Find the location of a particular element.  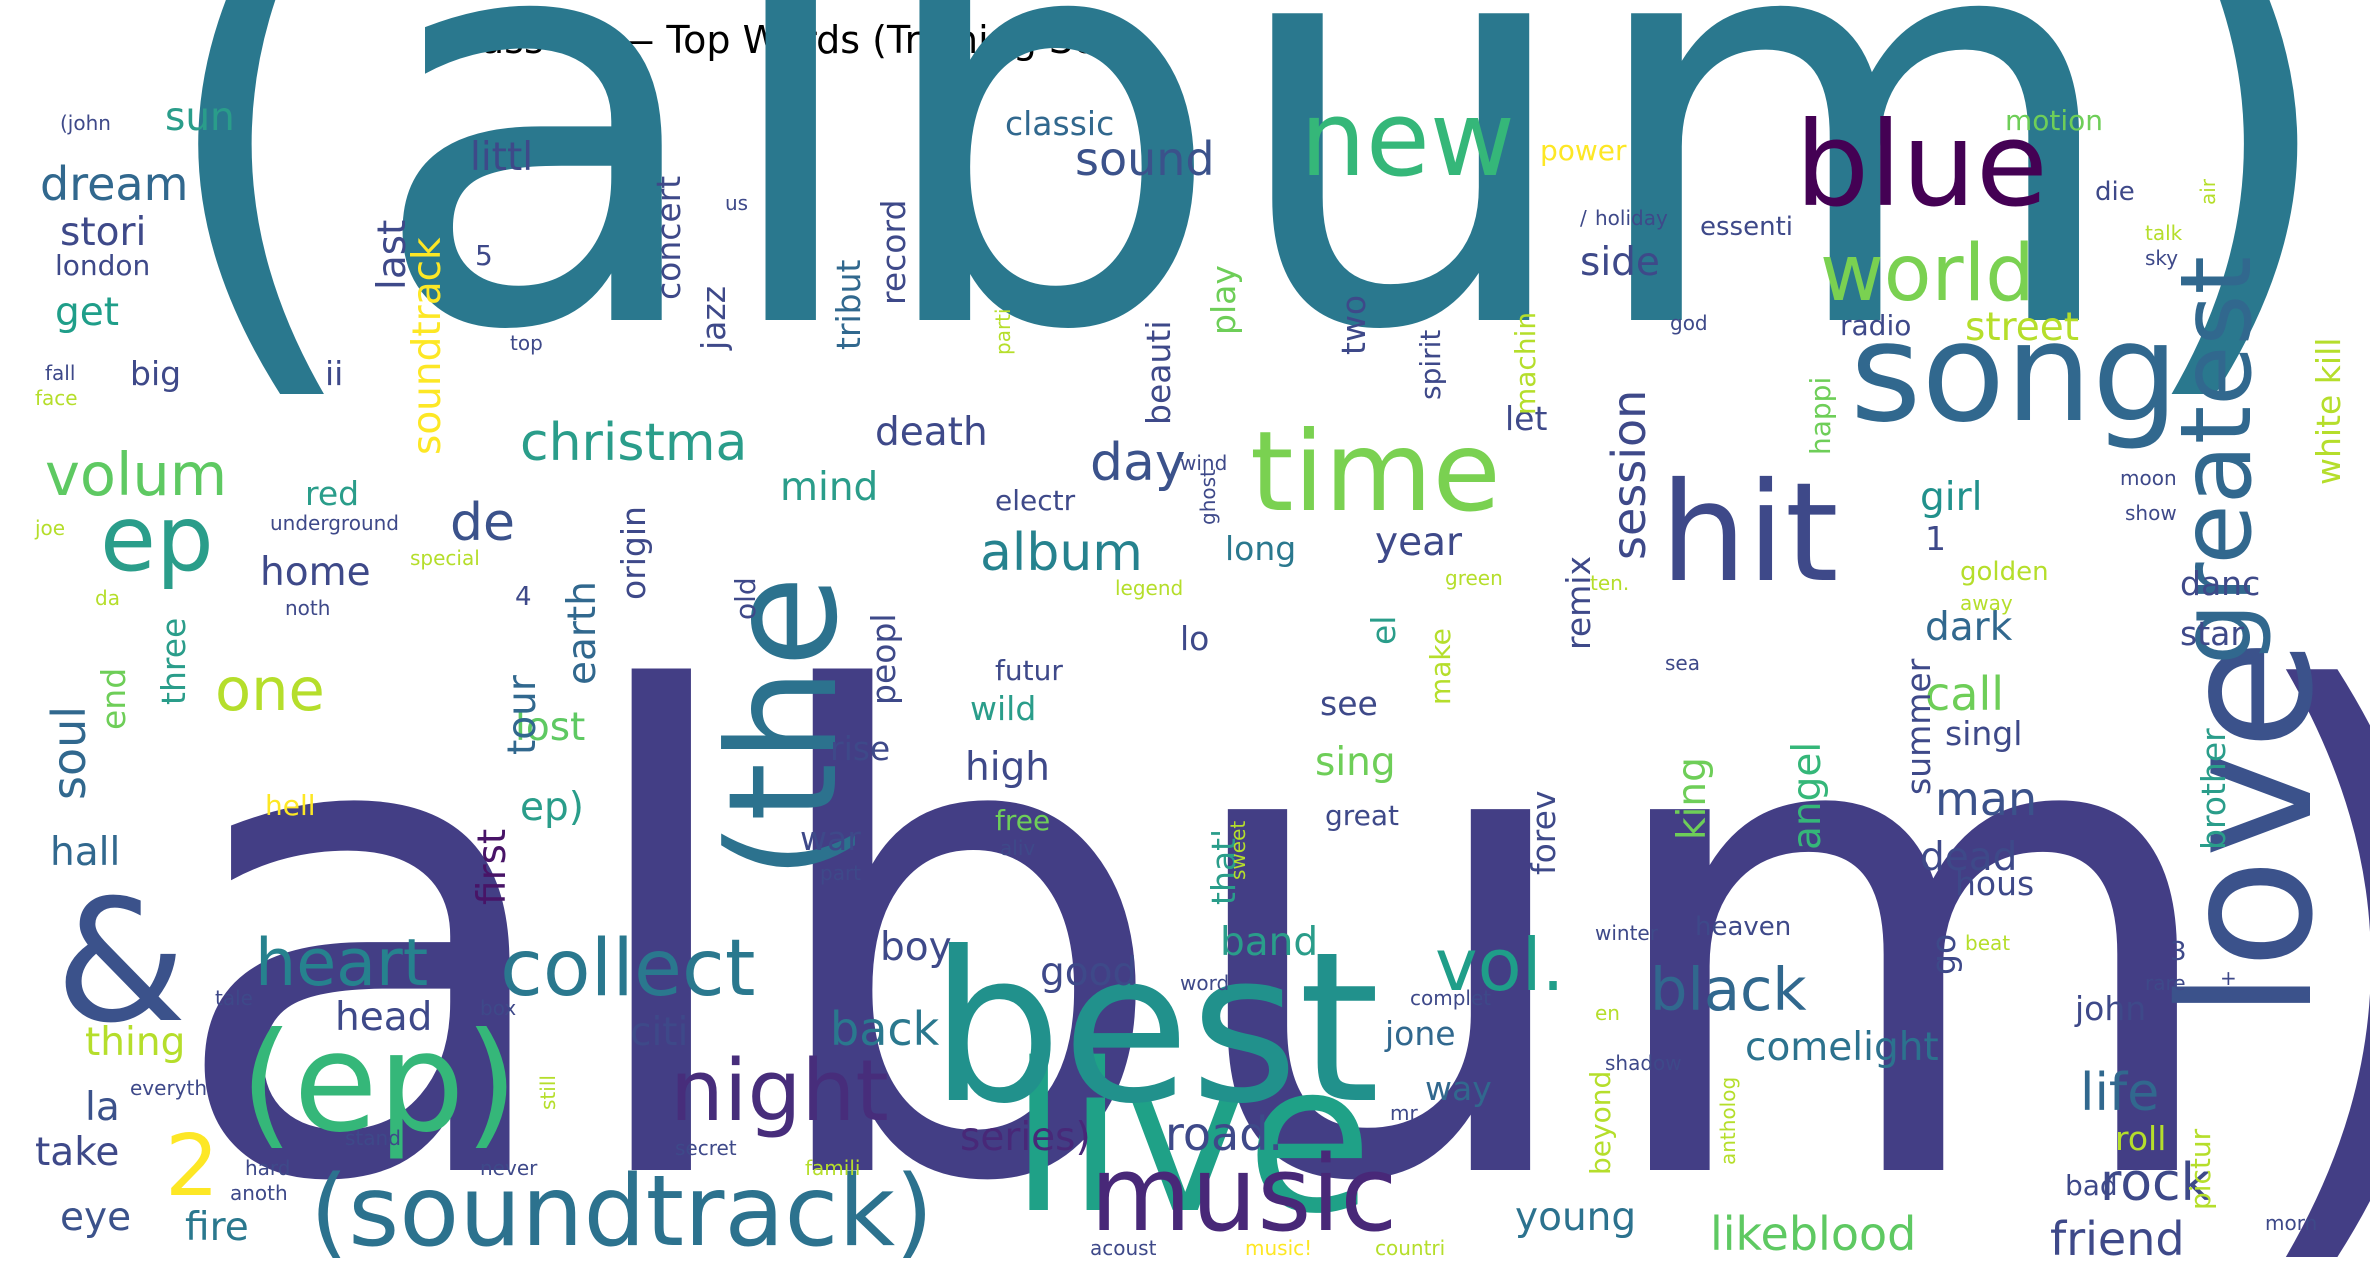

word-73: take is located at coordinates (77, 1152).